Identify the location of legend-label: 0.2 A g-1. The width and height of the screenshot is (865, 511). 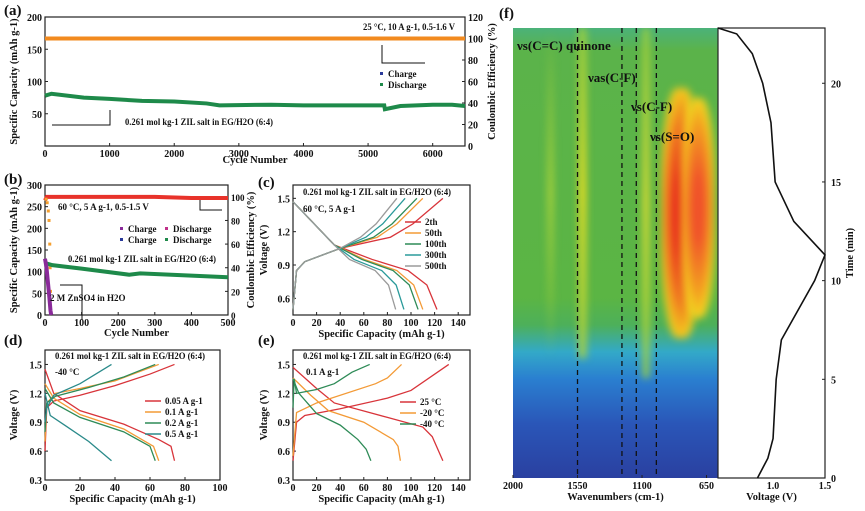
(182, 423).